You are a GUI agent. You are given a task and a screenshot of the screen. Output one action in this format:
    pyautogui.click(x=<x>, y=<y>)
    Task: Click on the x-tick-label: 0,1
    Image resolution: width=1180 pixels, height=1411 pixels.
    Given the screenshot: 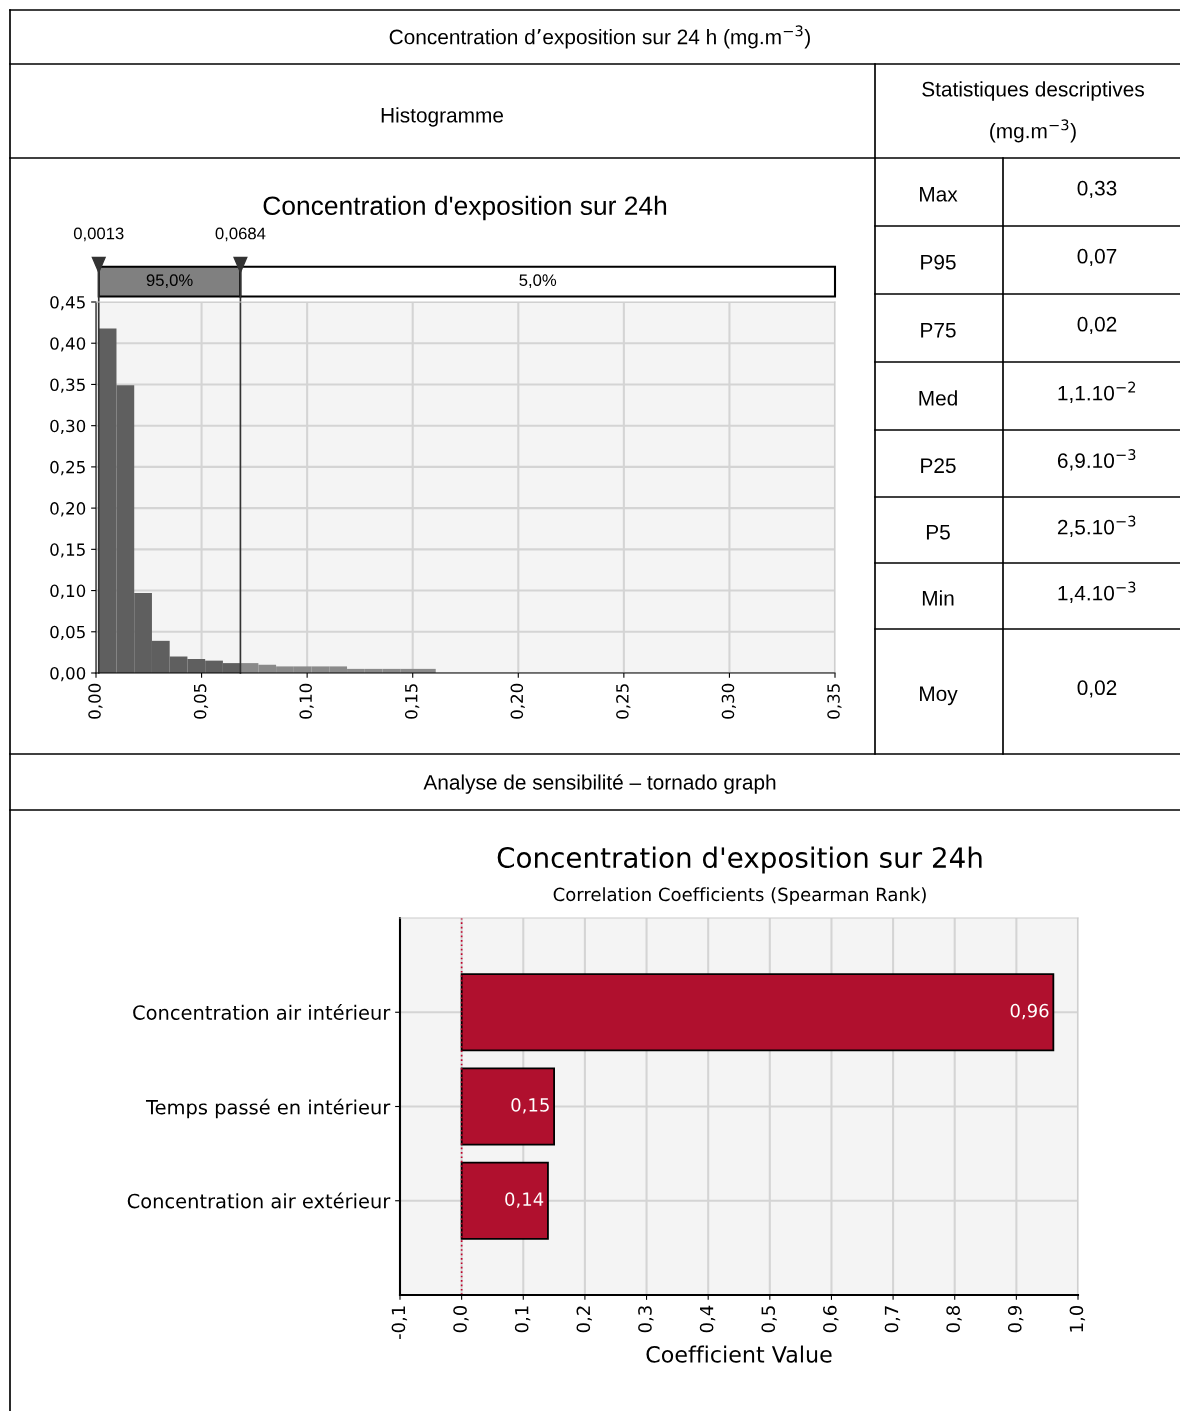 What is the action you would take?
    pyautogui.click(x=522, y=1319)
    